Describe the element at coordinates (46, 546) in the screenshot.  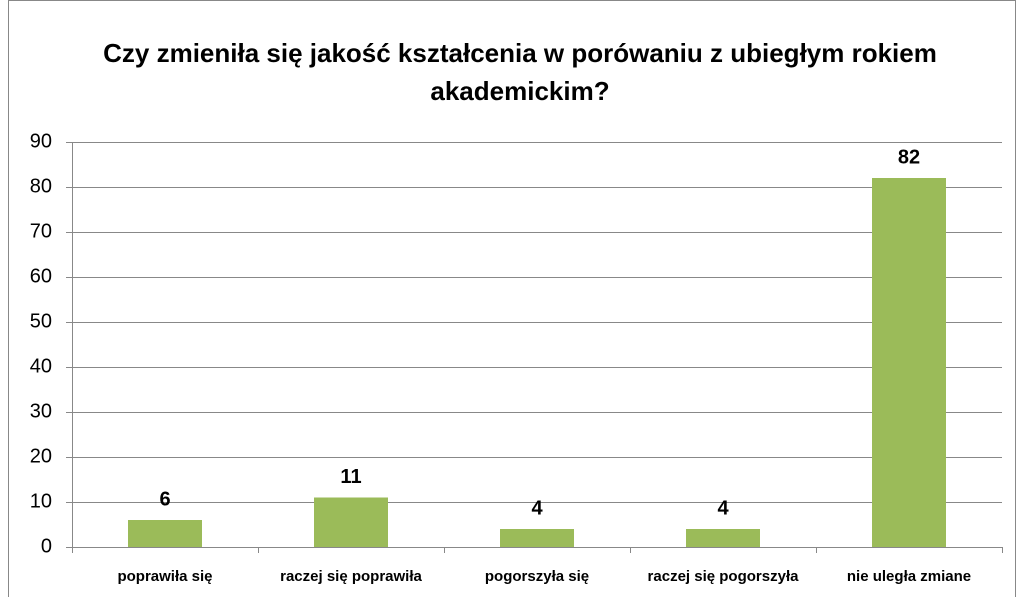
I see `y-tick-label: 0` at that location.